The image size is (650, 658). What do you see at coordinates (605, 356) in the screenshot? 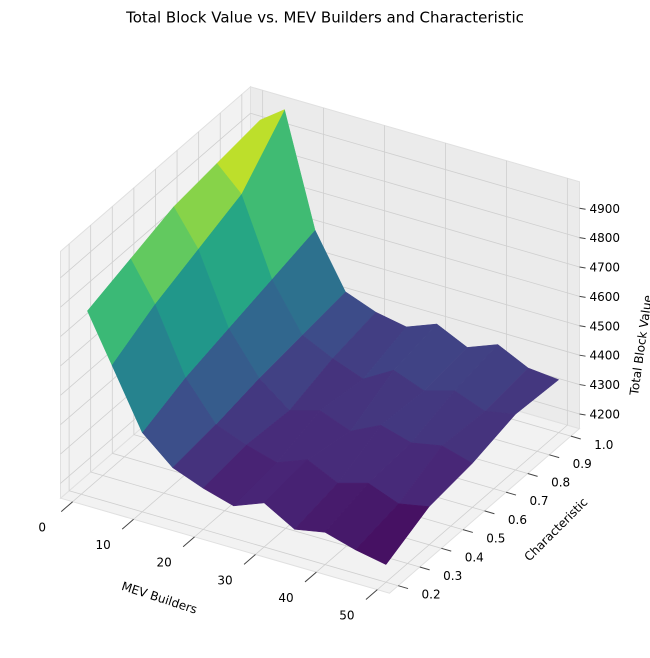
I see `z-tick-label: 4400` at bounding box center [605, 356].